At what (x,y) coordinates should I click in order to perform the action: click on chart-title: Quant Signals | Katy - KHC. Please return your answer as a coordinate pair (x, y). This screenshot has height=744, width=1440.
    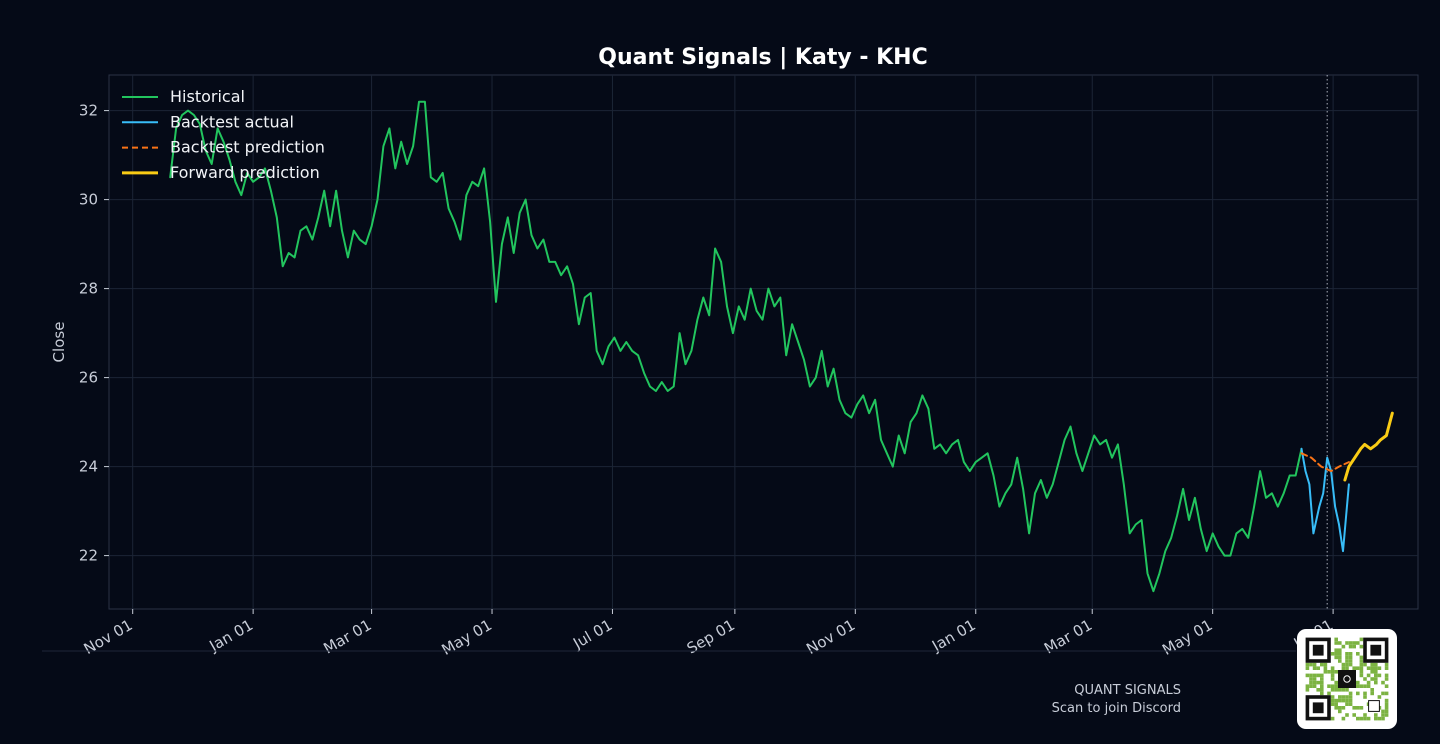
    Looking at the image, I should click on (762, 57).